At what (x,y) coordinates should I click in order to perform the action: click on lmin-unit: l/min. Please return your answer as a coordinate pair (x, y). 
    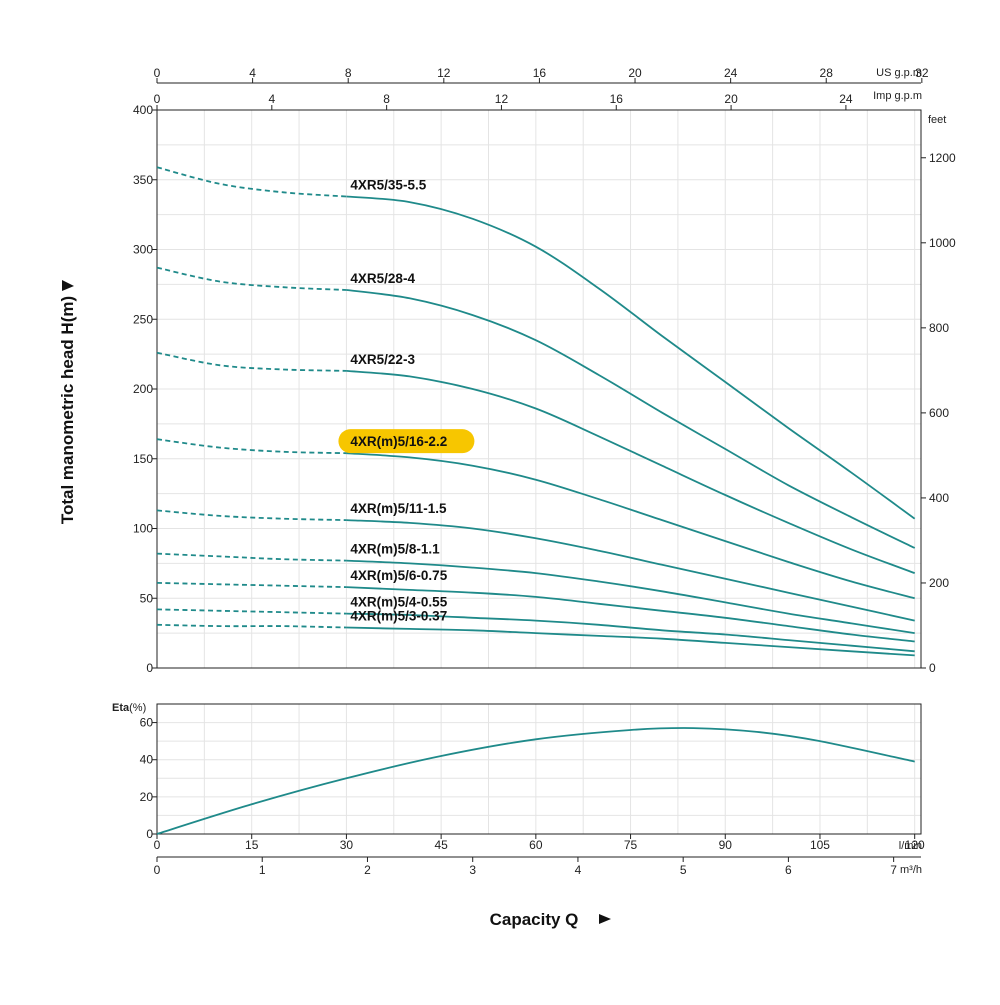
    Looking at the image, I should click on (910, 846).